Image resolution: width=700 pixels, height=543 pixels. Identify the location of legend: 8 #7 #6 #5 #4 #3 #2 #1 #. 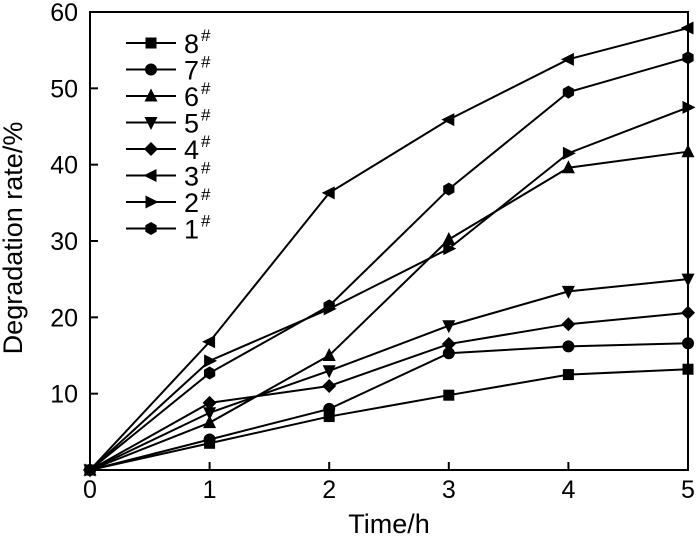
(168, 135).